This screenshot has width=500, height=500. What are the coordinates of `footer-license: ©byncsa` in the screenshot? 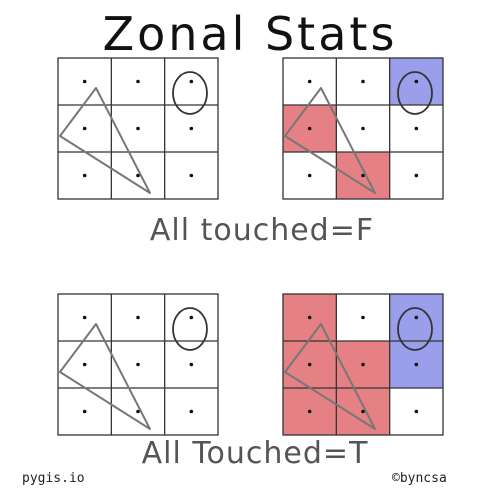 It's located at (419, 478).